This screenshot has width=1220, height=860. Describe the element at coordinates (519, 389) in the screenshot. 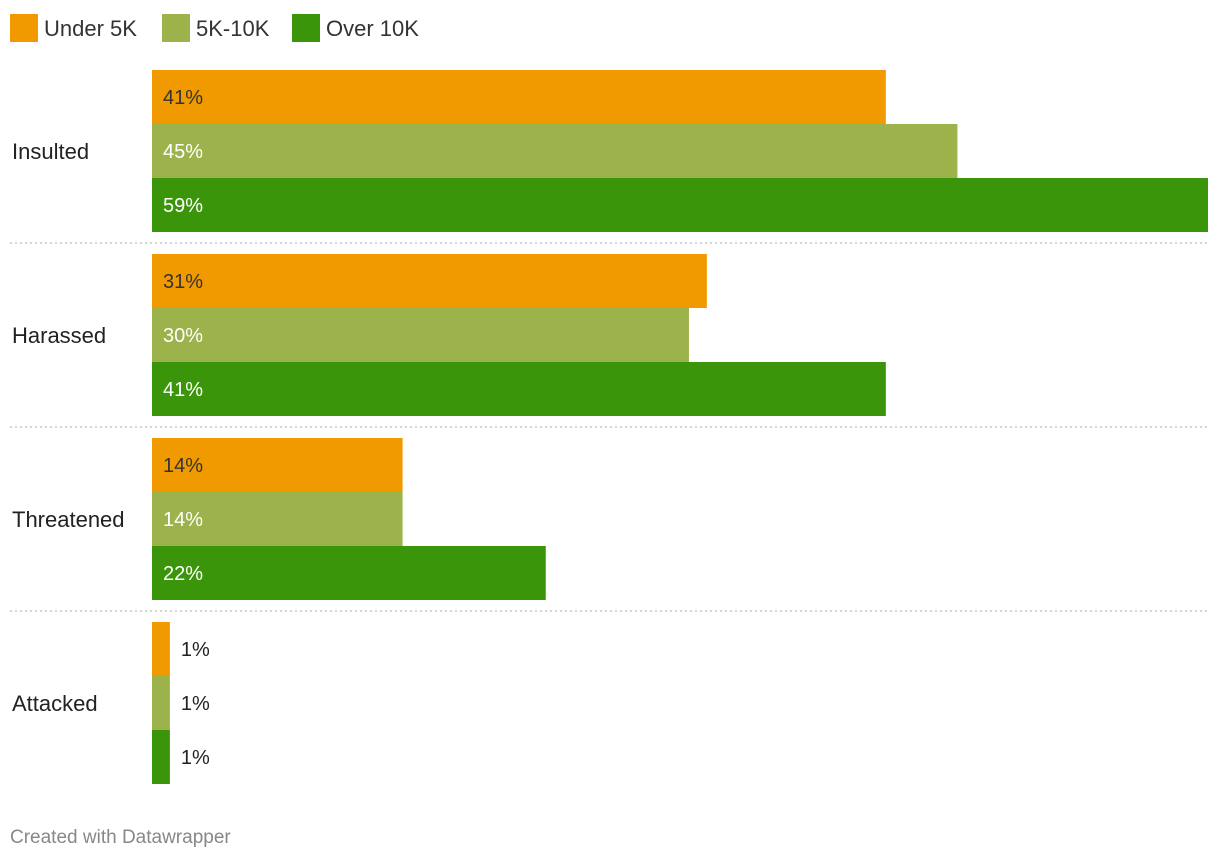

I see `bar-over-10k-harassed` at that location.